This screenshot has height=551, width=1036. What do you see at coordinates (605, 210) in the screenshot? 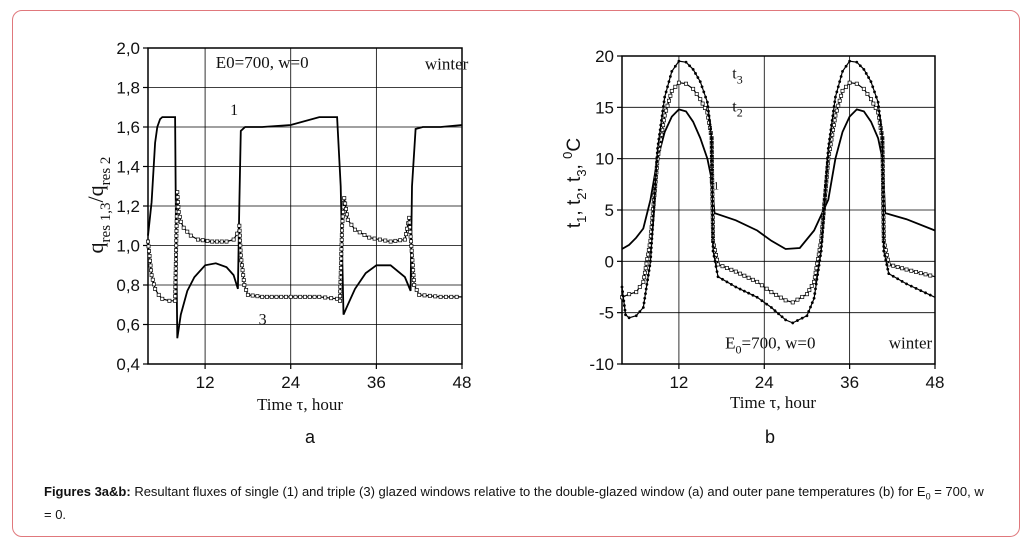
I see `chart-b-y-ticks: -10 -5 0 5 10 15 20` at bounding box center [605, 210].